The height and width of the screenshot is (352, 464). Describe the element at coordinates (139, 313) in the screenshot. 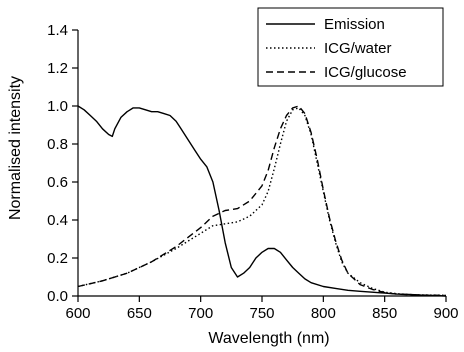

I see `x-tick-label: 650` at that location.